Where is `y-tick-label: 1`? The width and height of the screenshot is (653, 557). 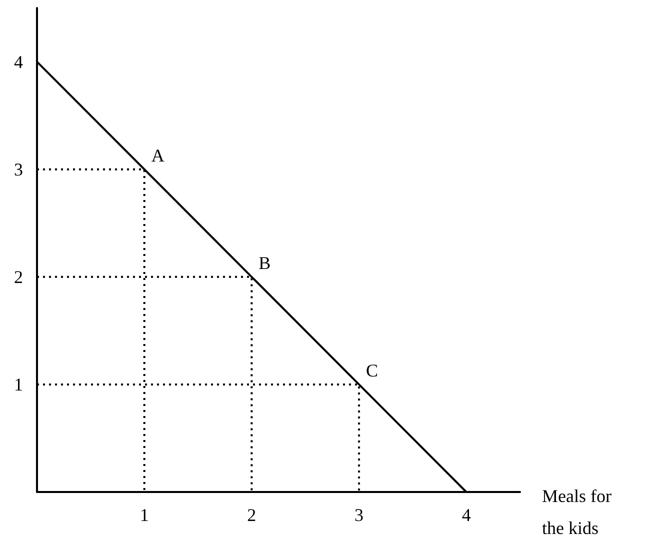 y-tick-label: 1 is located at coordinates (18, 384).